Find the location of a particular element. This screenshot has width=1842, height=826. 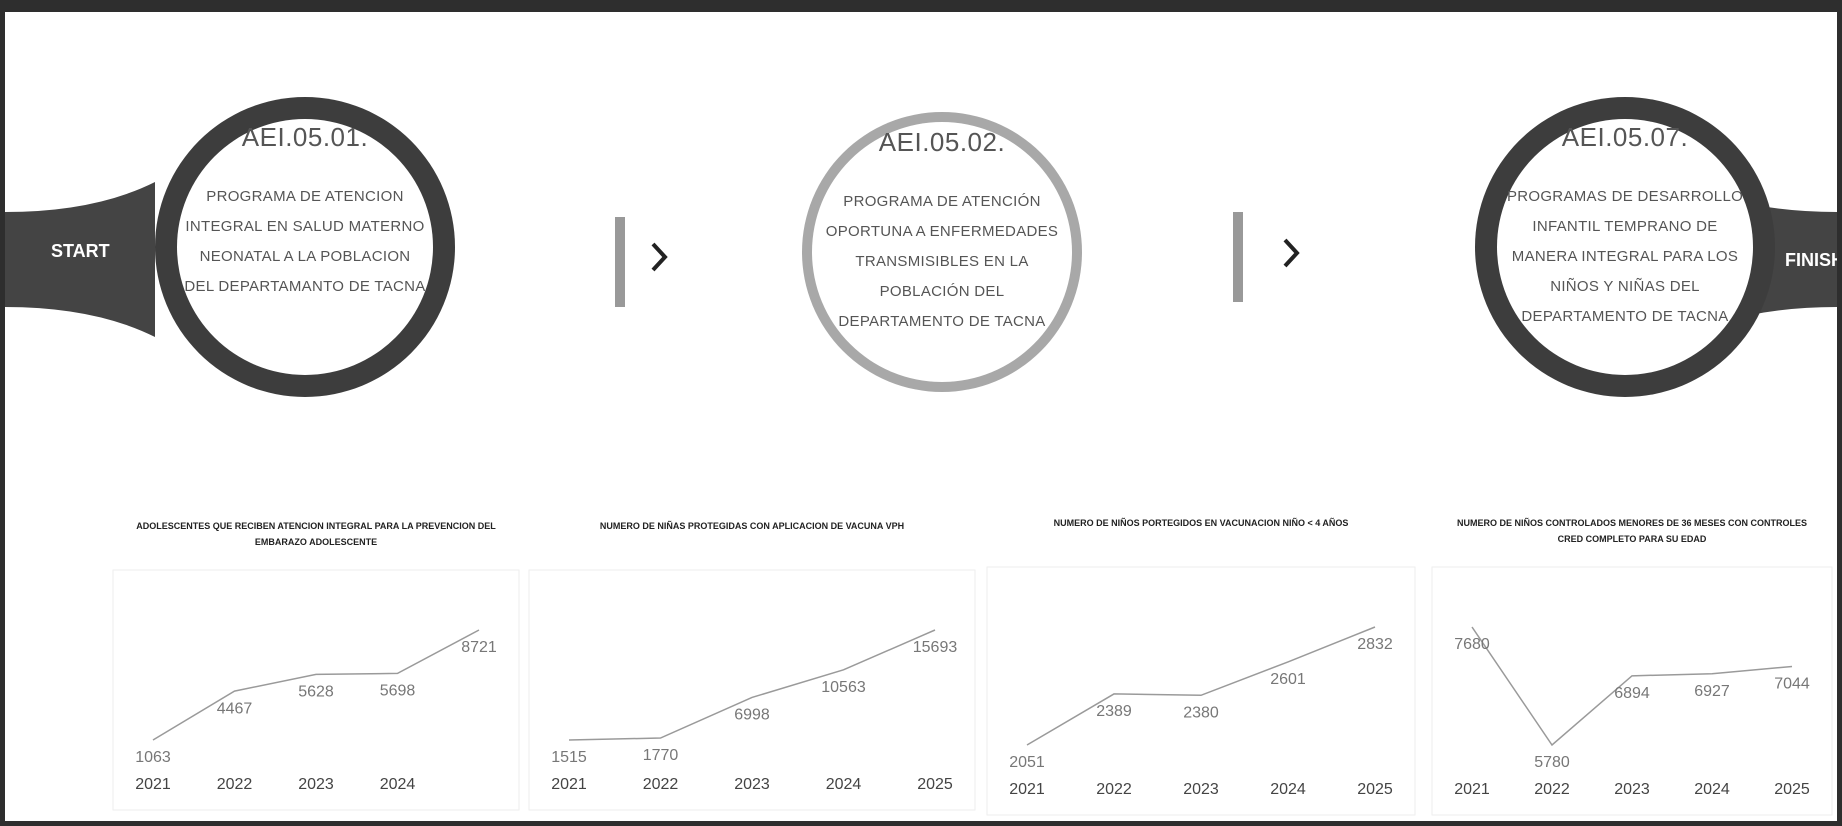

step-code: AEI.05.07. is located at coordinates (1625, 137).